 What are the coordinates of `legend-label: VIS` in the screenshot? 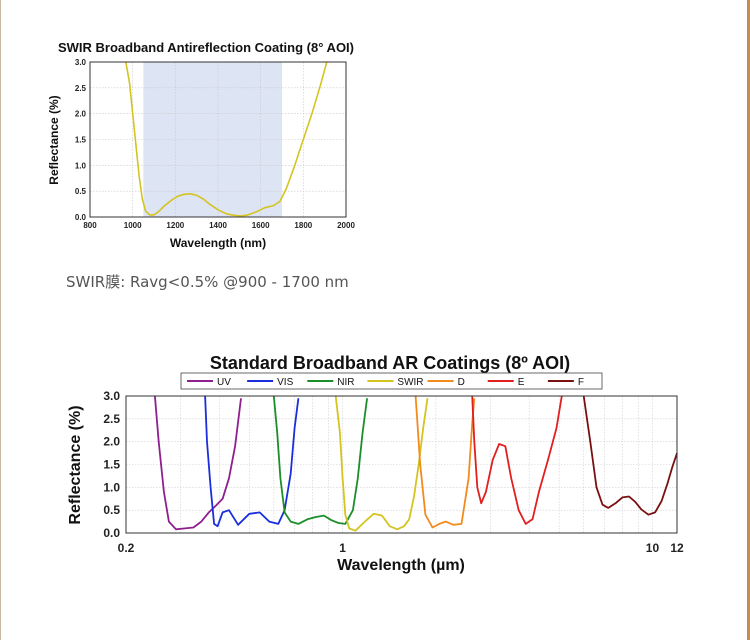 It's located at (285, 382).